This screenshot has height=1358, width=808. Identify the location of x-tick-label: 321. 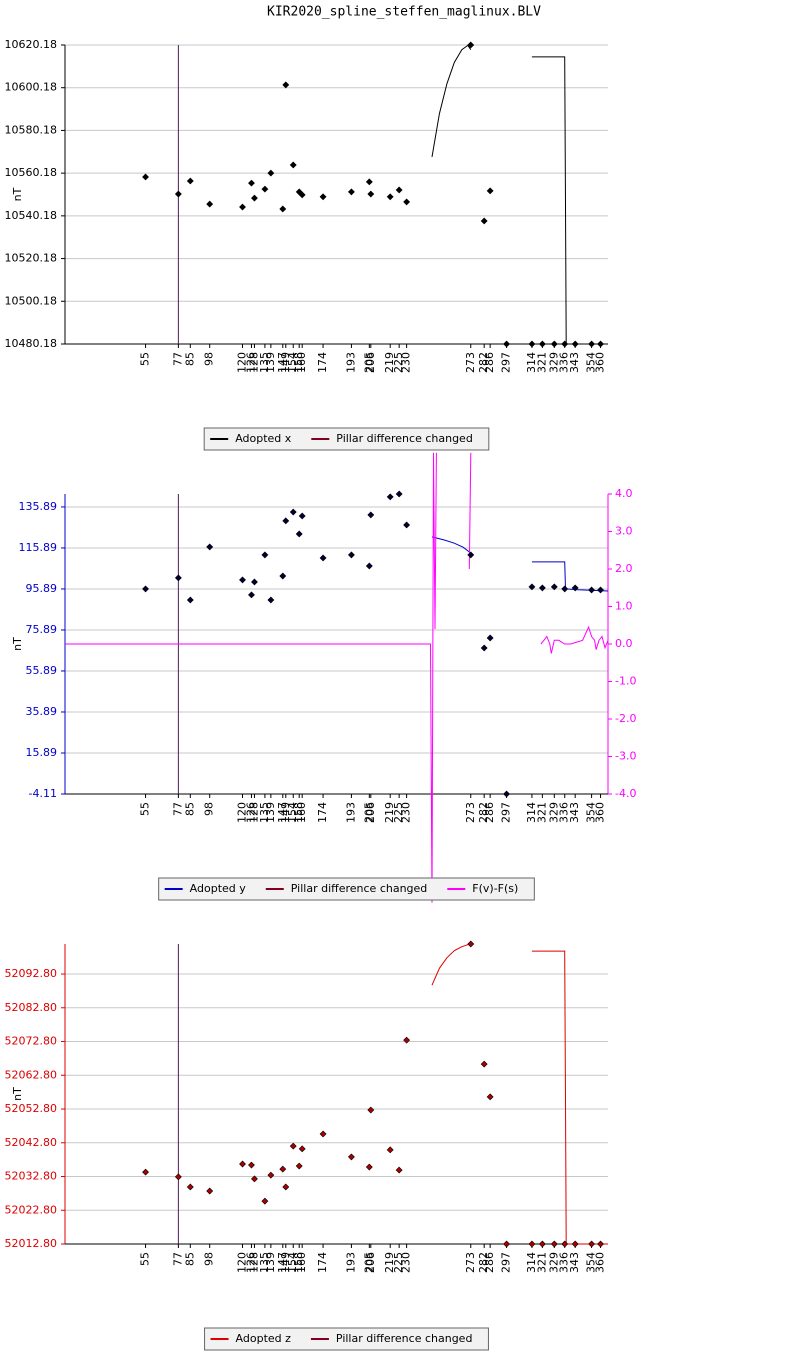
(541, 812).